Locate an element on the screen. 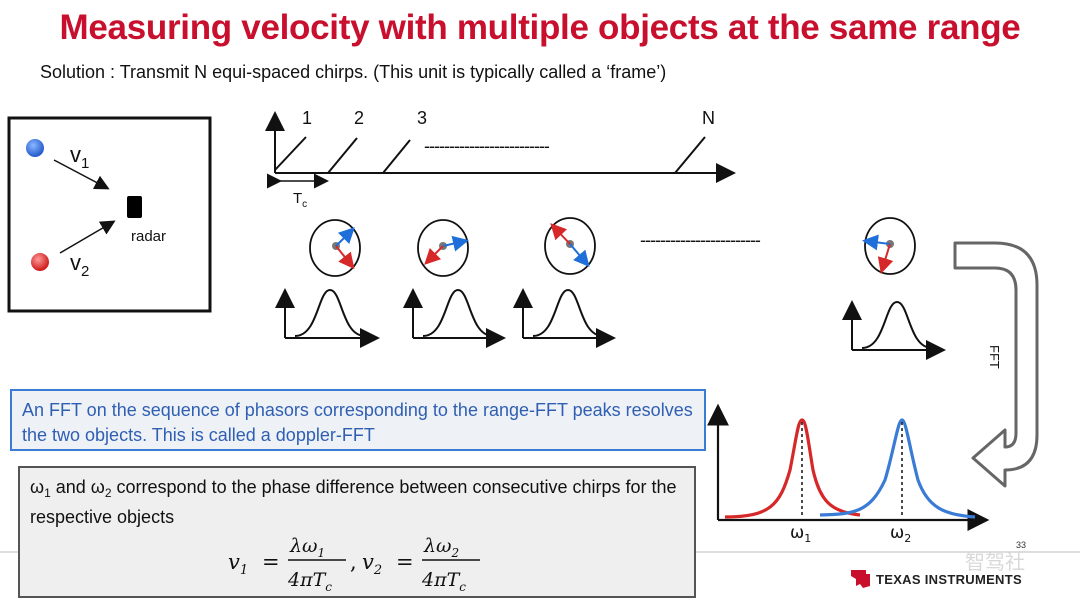 The image size is (1080, 608). velocity-2-arrow is located at coordinates (87, 237).